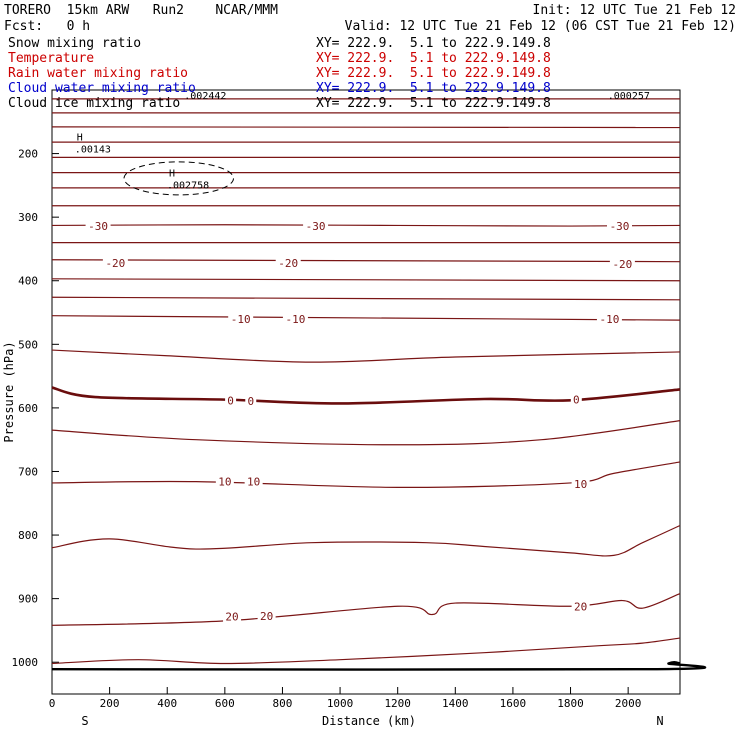 Image resolution: width=740 pixels, height=744 pixels. Describe the element at coordinates (659, 721) in the screenshot. I see `endpoint-right: N` at that location.